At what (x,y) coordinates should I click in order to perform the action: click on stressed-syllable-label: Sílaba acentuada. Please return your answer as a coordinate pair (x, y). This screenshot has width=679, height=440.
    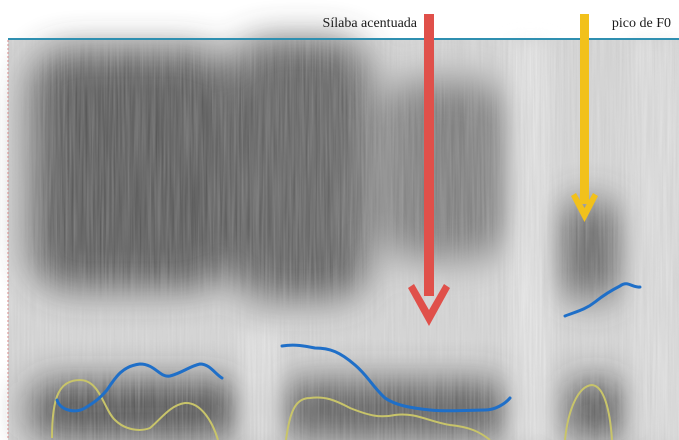
    Looking at the image, I should click on (369, 23).